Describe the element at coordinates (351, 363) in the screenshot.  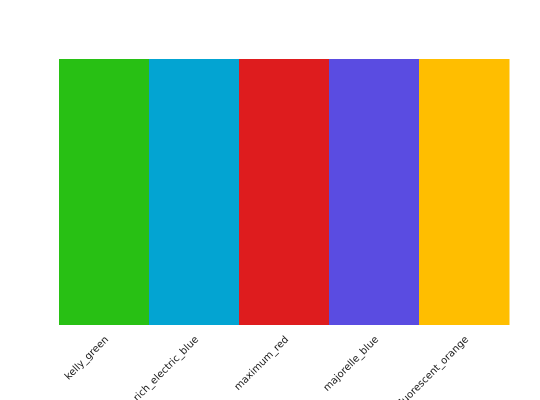
I see `tick-label-majorelle-blue: majorelle_blue` at that location.